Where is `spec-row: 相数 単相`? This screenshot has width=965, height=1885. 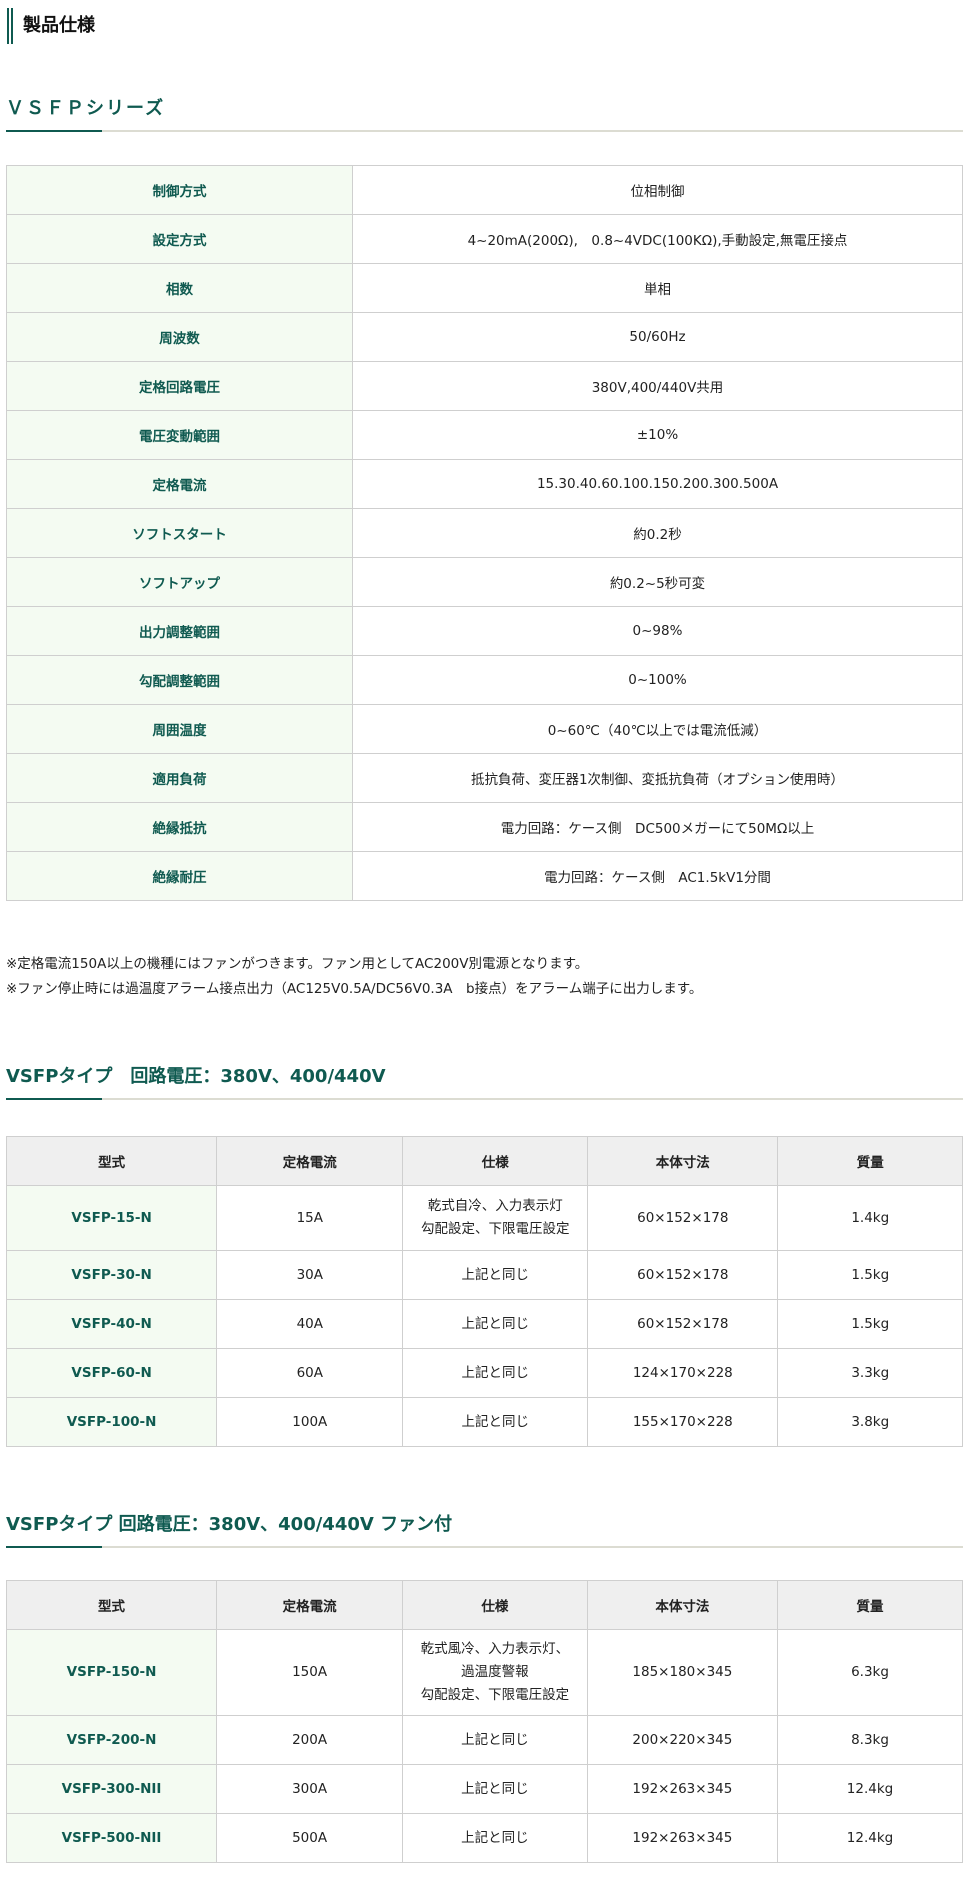 spec-row: 相数 単相 is located at coordinates (484, 288).